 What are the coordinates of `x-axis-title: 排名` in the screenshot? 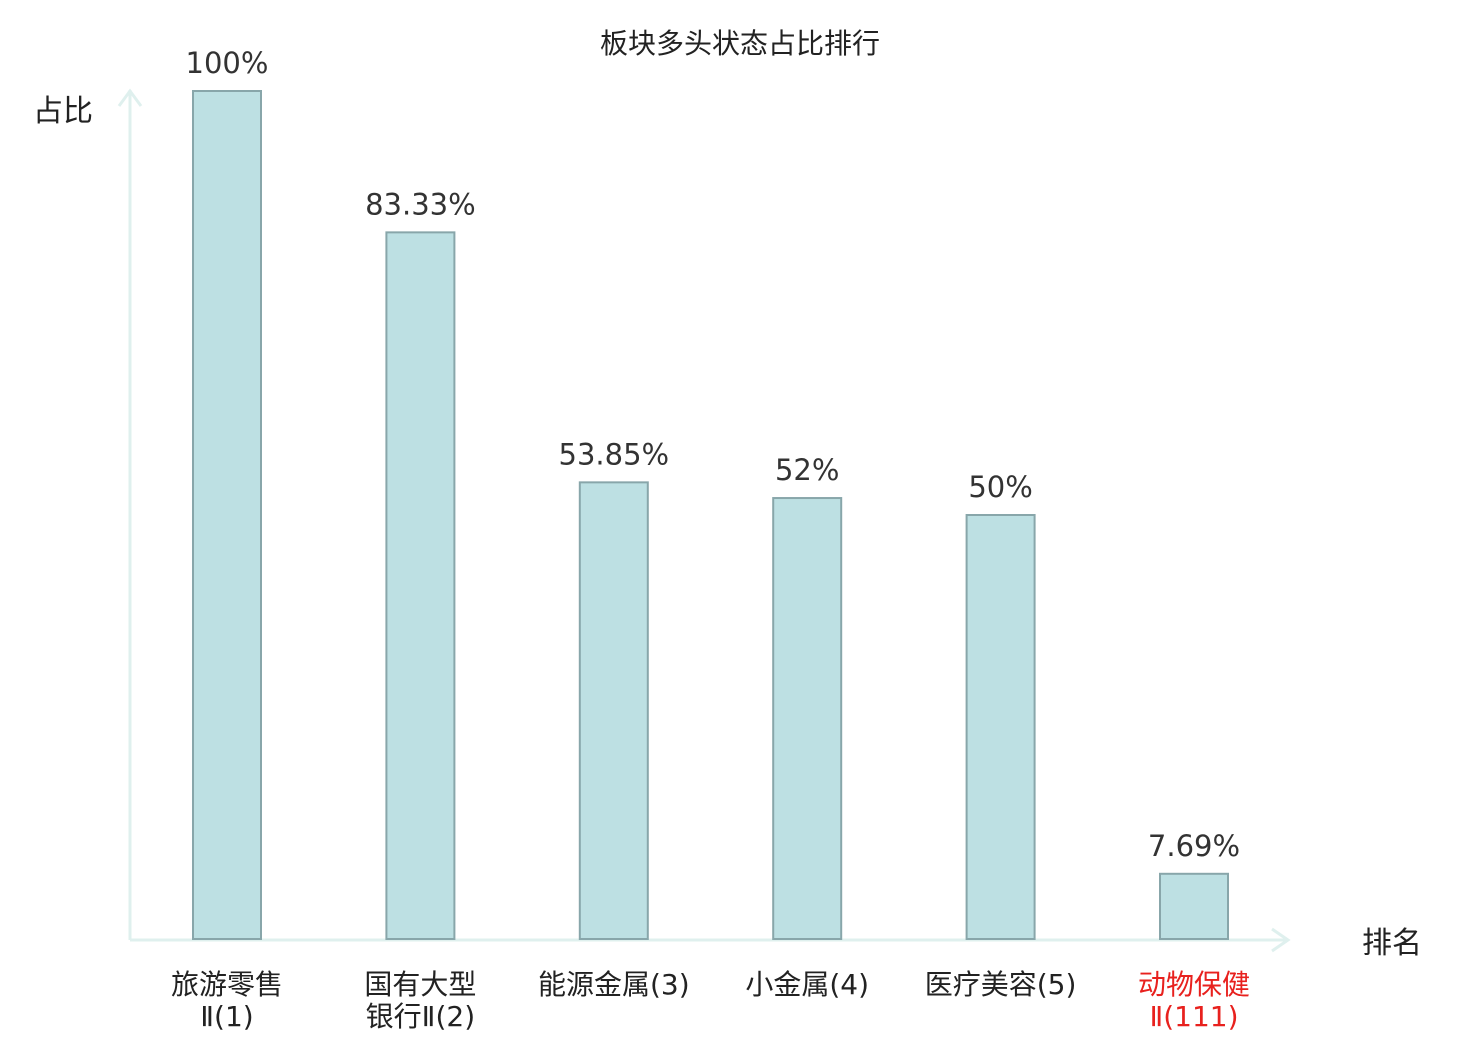 It's located at (1392, 943).